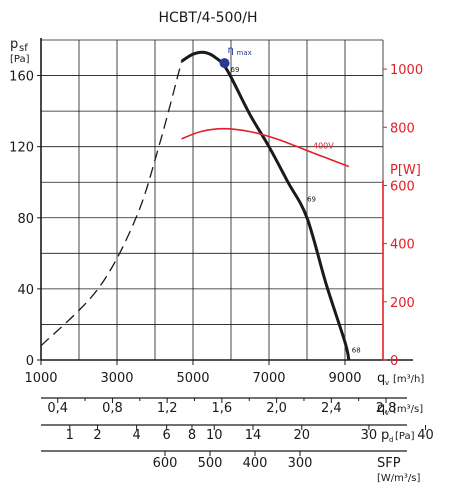  I want to click on y-tick-labels: 0 40 80 120 160, so click(25, 219).